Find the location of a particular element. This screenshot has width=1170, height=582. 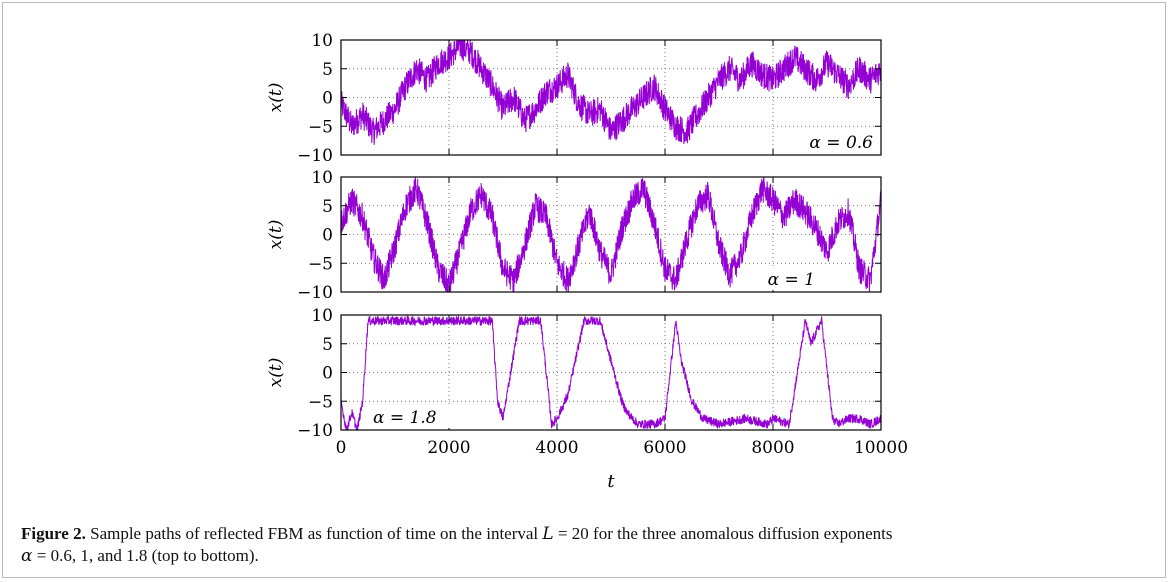

x-tick-label: 6000 is located at coordinates (664, 448).